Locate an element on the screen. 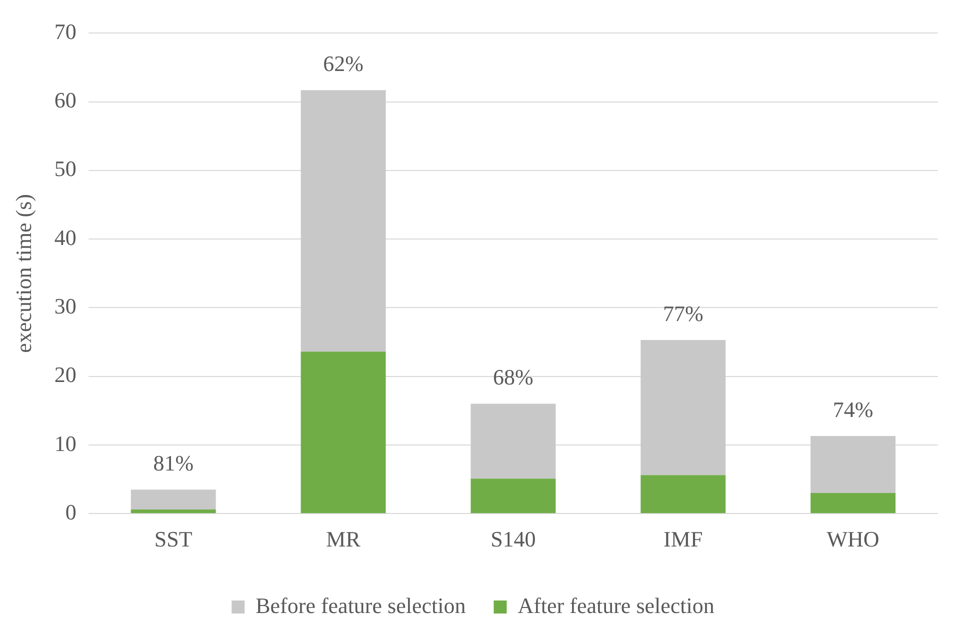 The height and width of the screenshot is (639, 958). annotation: 81% is located at coordinates (173, 463).